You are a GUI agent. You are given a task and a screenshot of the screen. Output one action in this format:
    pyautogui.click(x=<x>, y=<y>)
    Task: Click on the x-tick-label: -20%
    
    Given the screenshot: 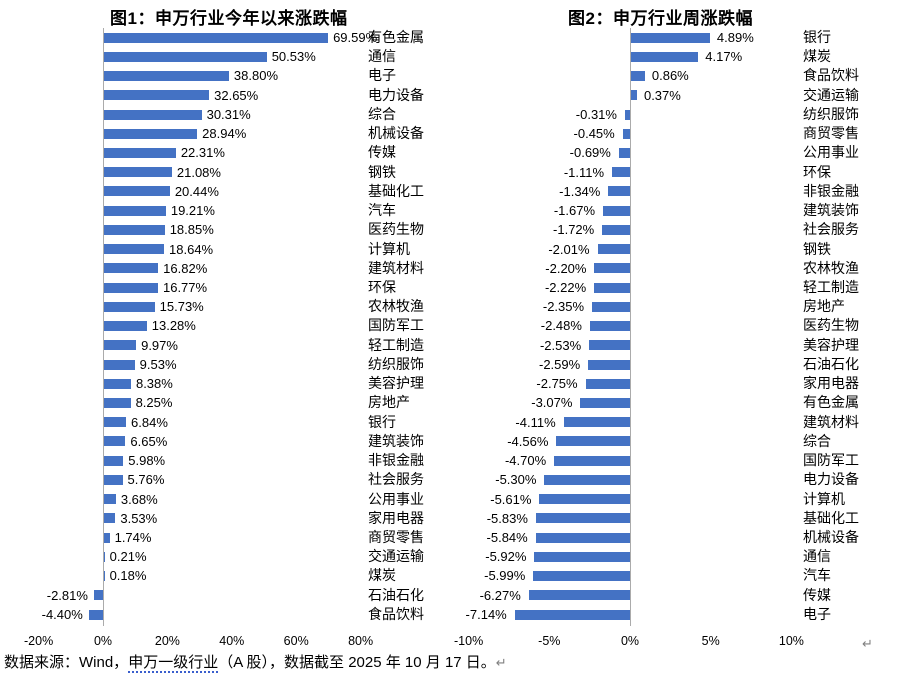 What is the action you would take?
    pyautogui.click(x=39, y=641)
    